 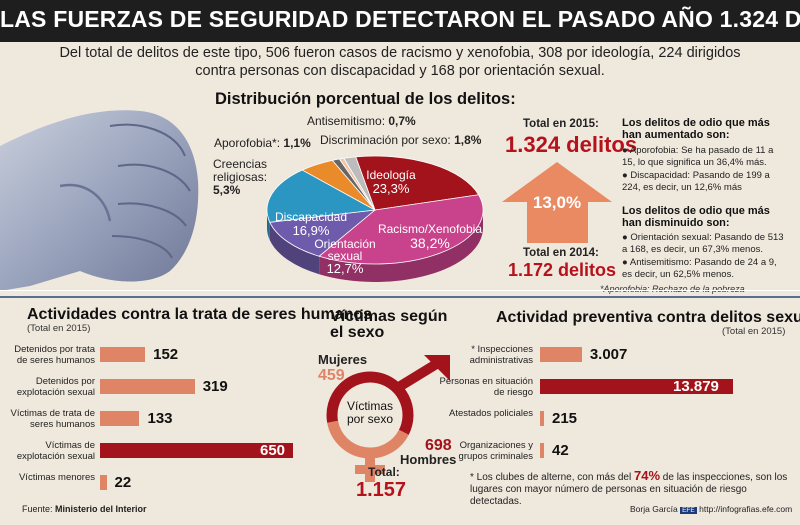 What do you see at coordinates (343, 359) in the screenshot?
I see `women-label: Mujeres` at bounding box center [343, 359].